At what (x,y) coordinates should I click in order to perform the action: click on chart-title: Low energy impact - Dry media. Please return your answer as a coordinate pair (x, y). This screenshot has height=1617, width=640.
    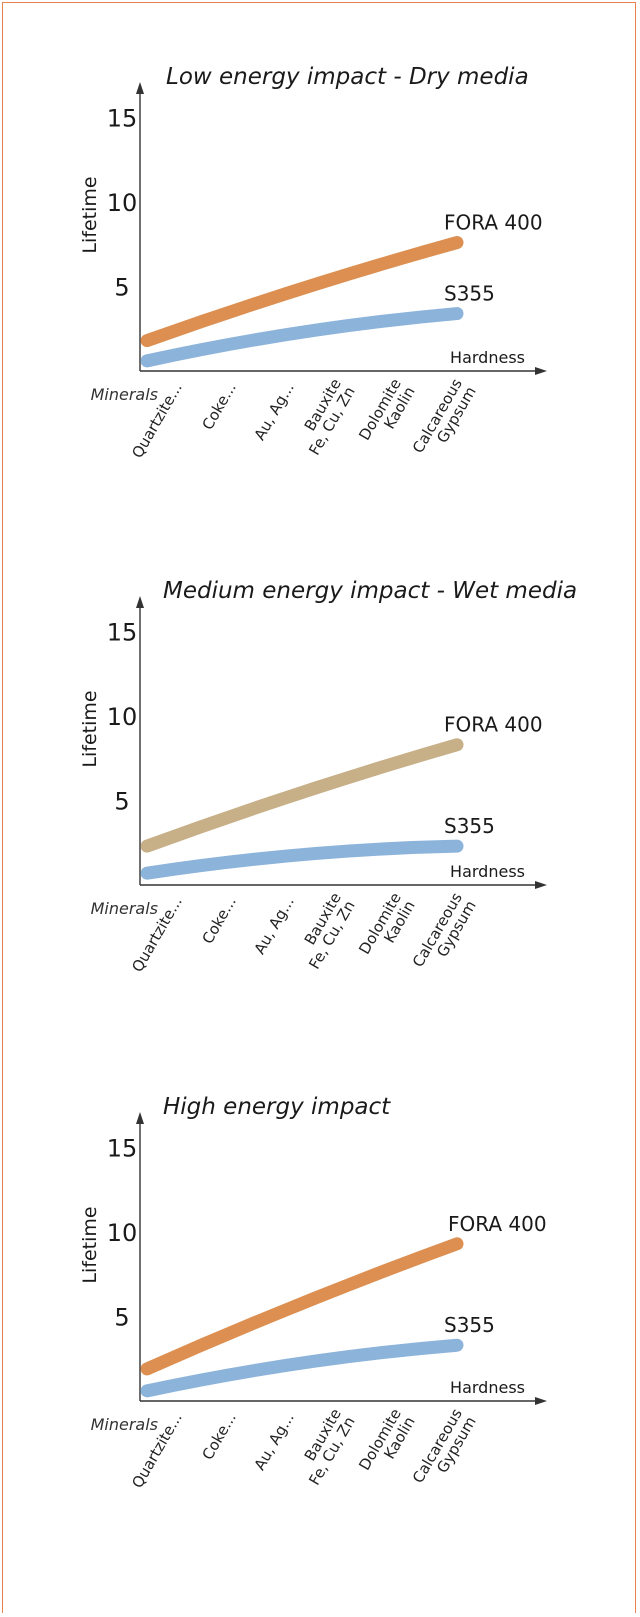
    Looking at the image, I should click on (347, 77).